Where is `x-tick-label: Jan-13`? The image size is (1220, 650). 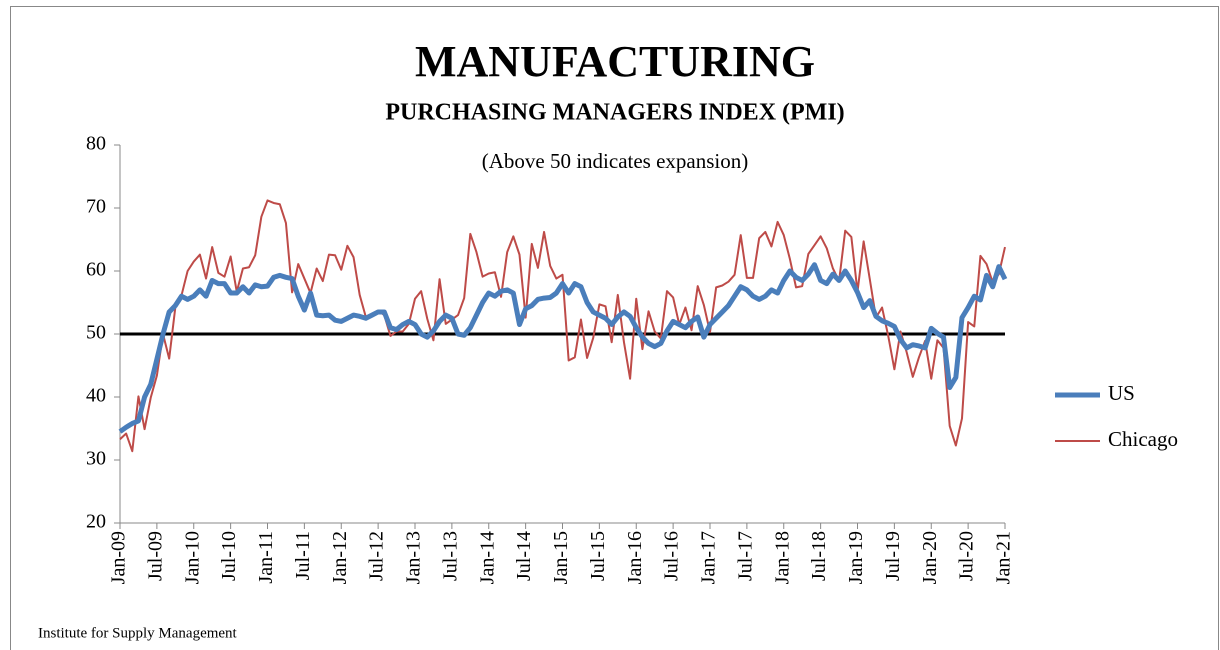
x-tick-label: Jan-13 is located at coordinates (414, 557).